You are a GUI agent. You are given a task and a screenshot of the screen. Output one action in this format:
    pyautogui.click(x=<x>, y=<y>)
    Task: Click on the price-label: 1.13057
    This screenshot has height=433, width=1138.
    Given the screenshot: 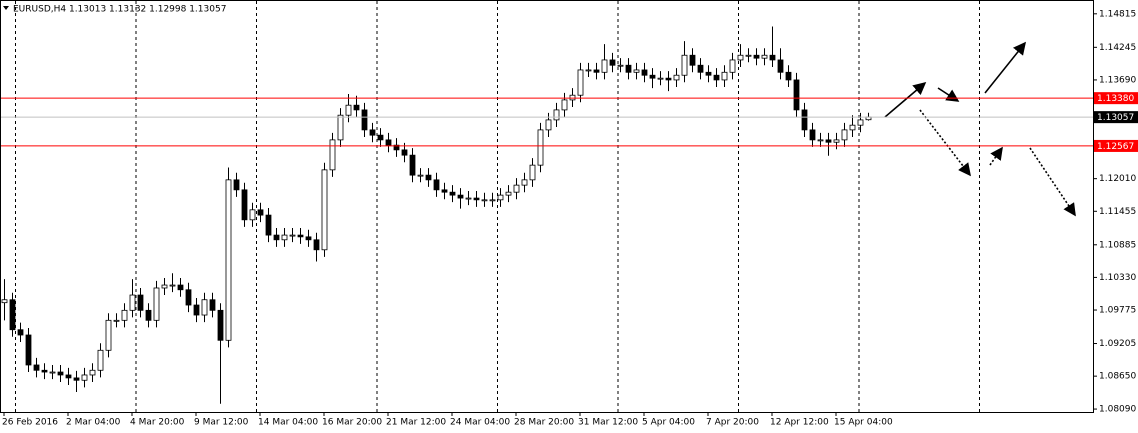 What is the action you would take?
    pyautogui.click(x=1115, y=118)
    